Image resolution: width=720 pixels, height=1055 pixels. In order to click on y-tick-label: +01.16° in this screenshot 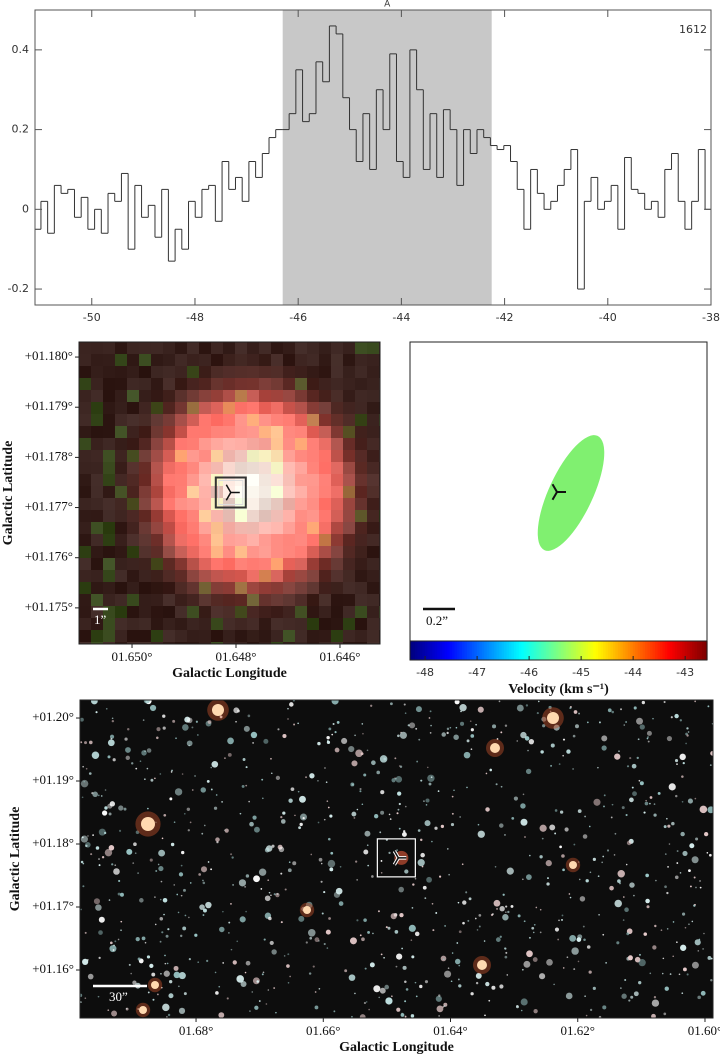, I will do `click(53, 968)`.